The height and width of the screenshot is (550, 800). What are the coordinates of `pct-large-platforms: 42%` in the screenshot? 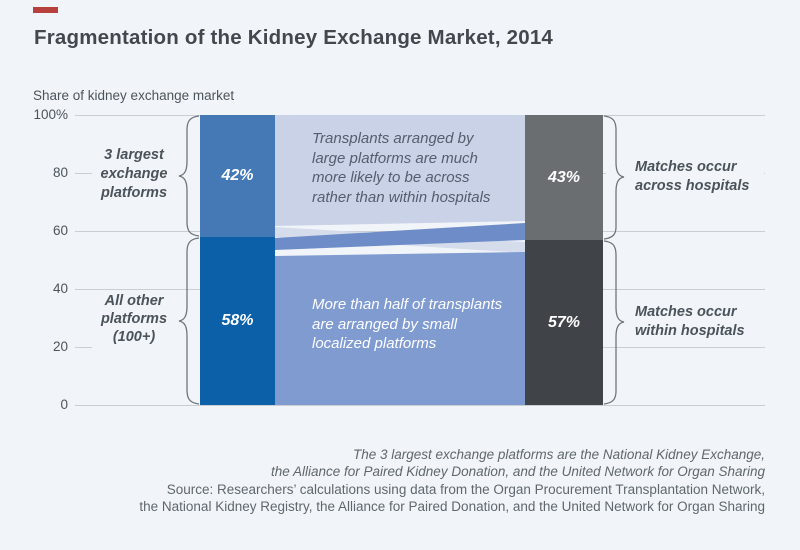 It's located at (237, 175).